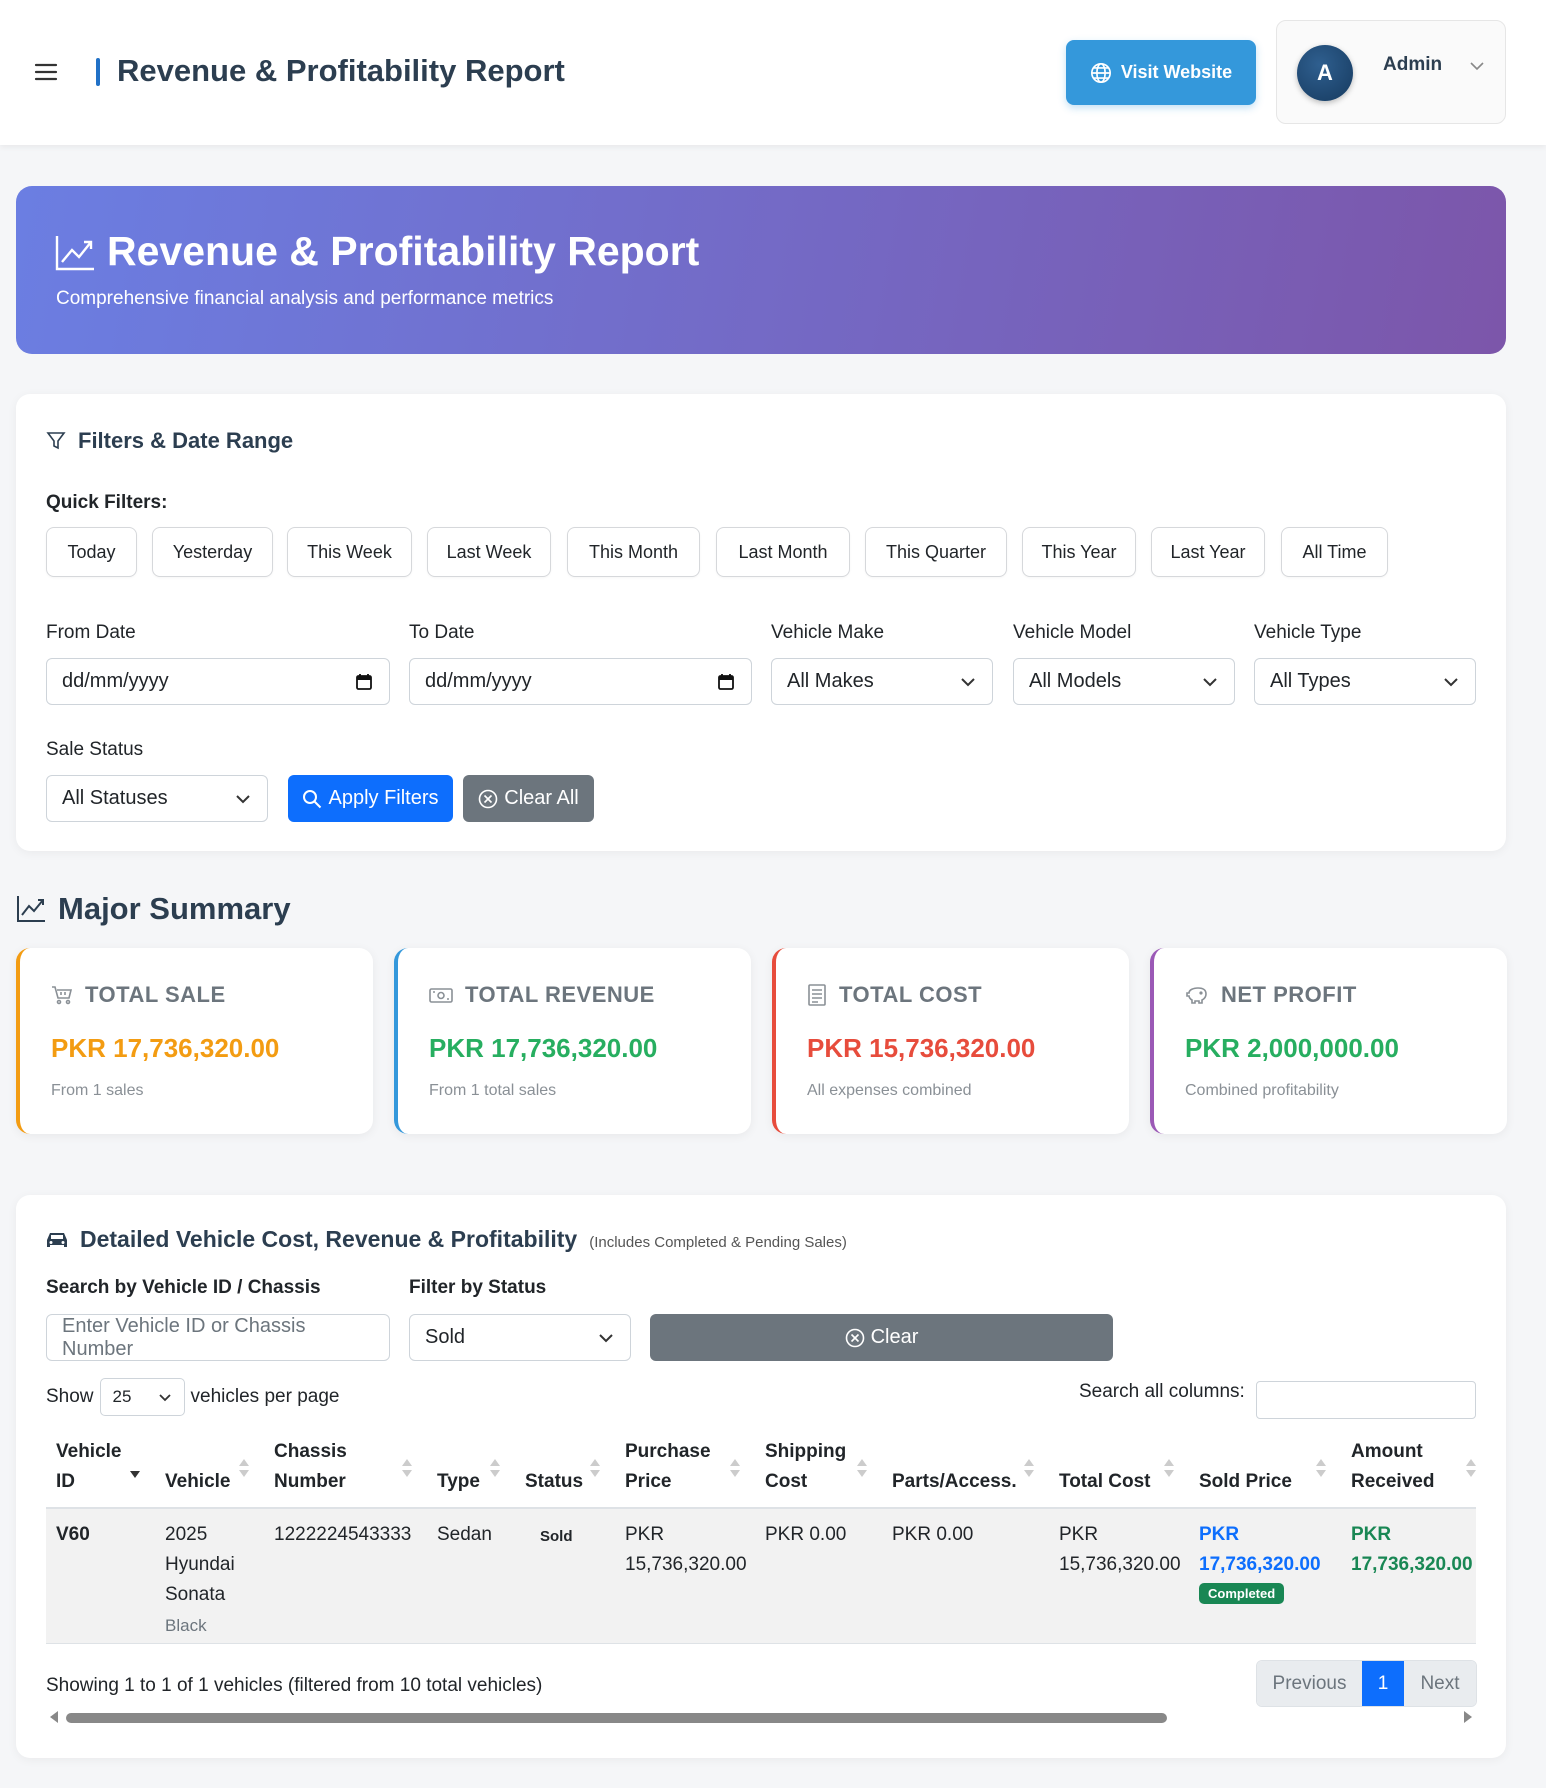 The image size is (1546, 1788). Describe the element at coordinates (73, 1534) in the screenshot. I see `cell-vehicle-id: V60` at that location.